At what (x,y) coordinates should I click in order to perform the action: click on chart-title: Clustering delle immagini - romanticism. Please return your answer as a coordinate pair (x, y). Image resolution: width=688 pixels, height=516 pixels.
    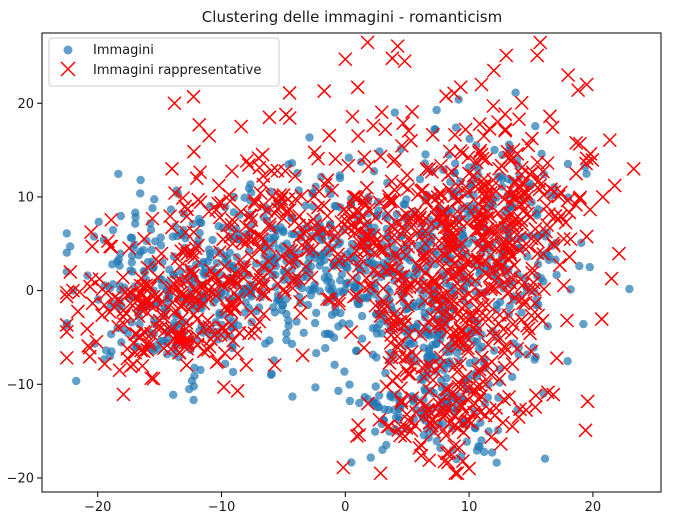
    Looking at the image, I should click on (352, 17).